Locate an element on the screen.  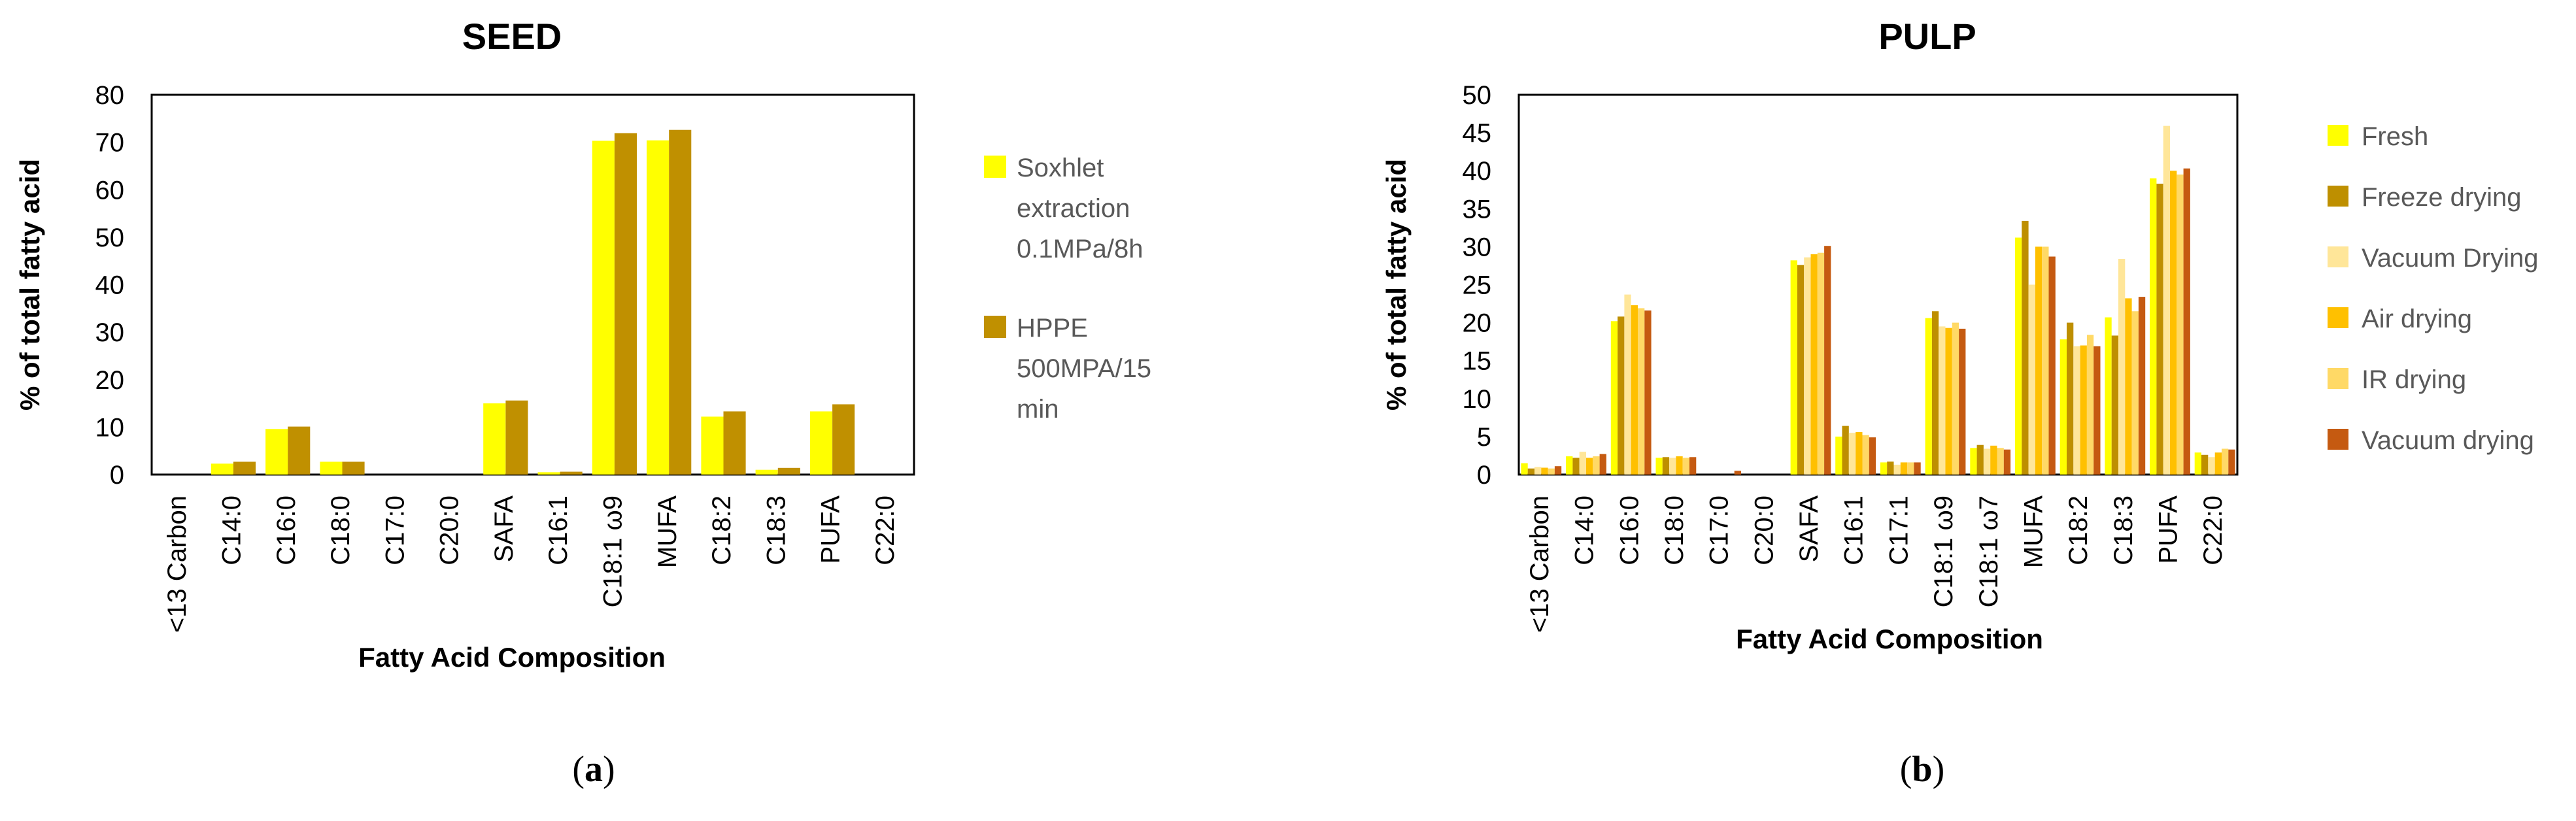
bar-2-s2-c3 is located at coordinates (1672, 467).